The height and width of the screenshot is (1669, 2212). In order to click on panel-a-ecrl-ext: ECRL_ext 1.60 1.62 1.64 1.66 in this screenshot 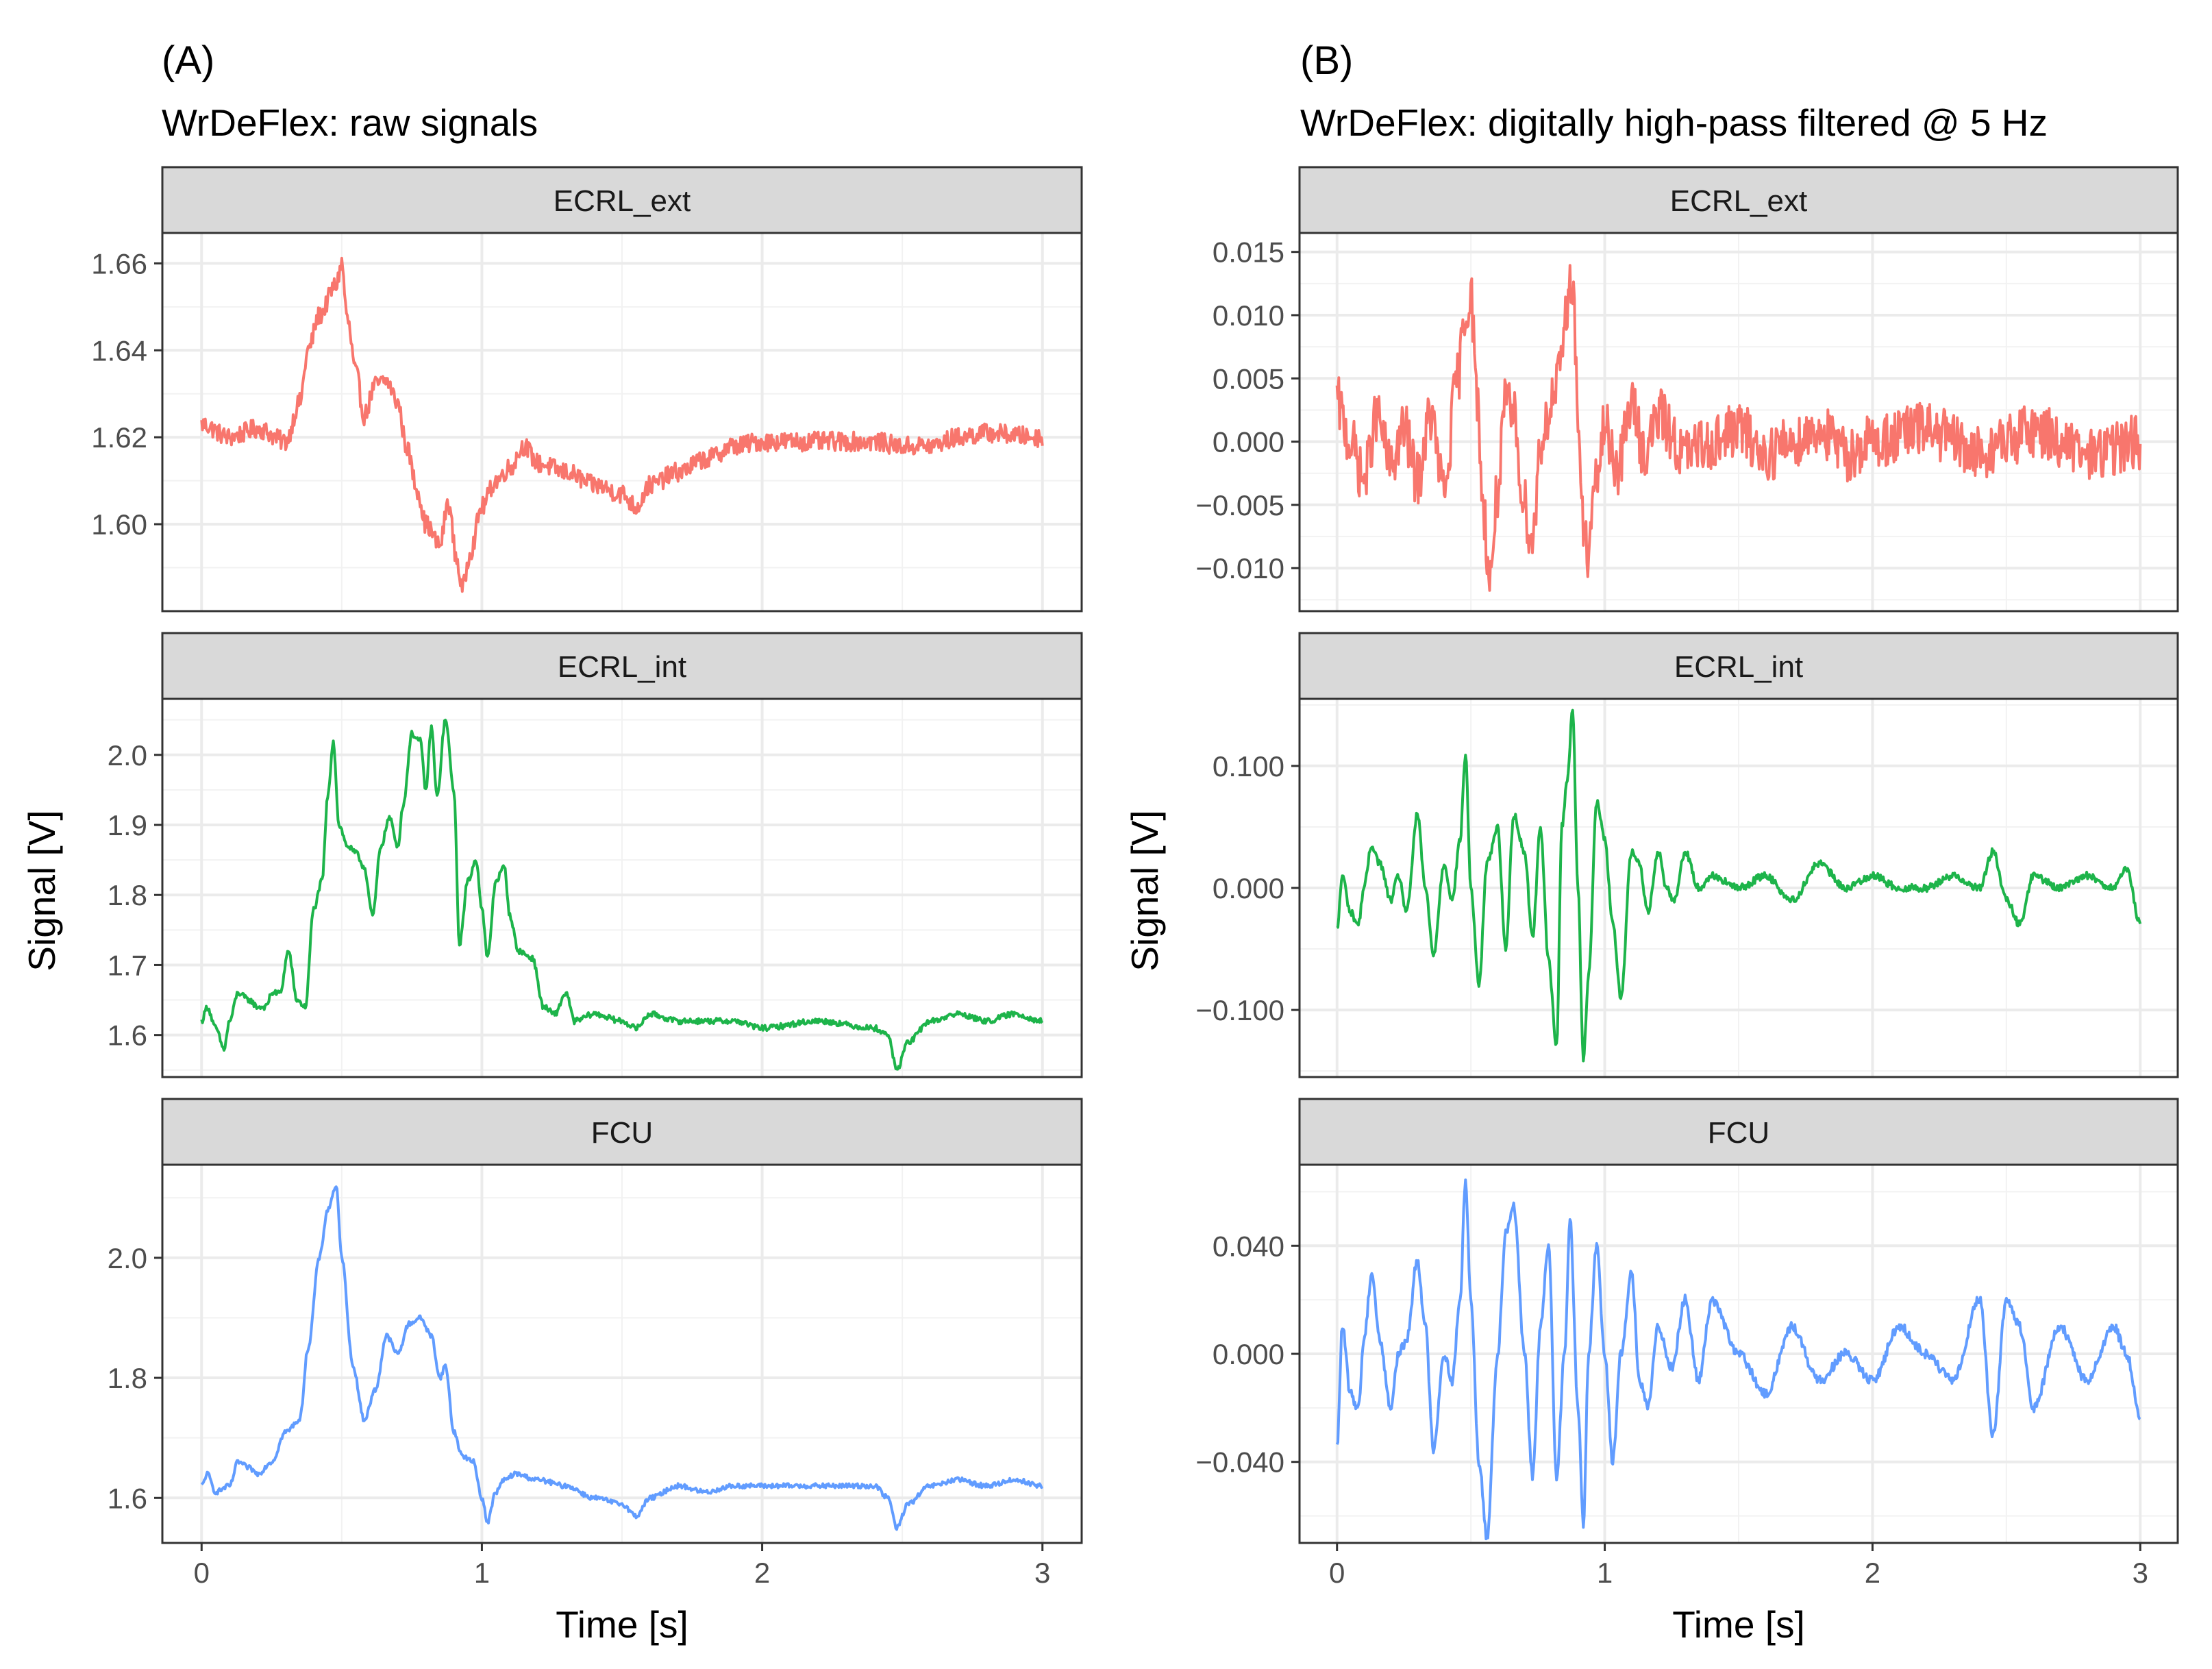, I will do `click(587, 389)`.